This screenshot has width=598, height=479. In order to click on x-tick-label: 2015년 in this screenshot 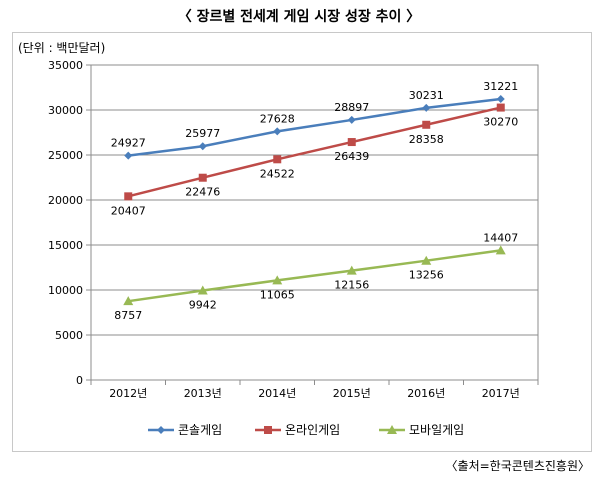, I will do `click(352, 393)`.